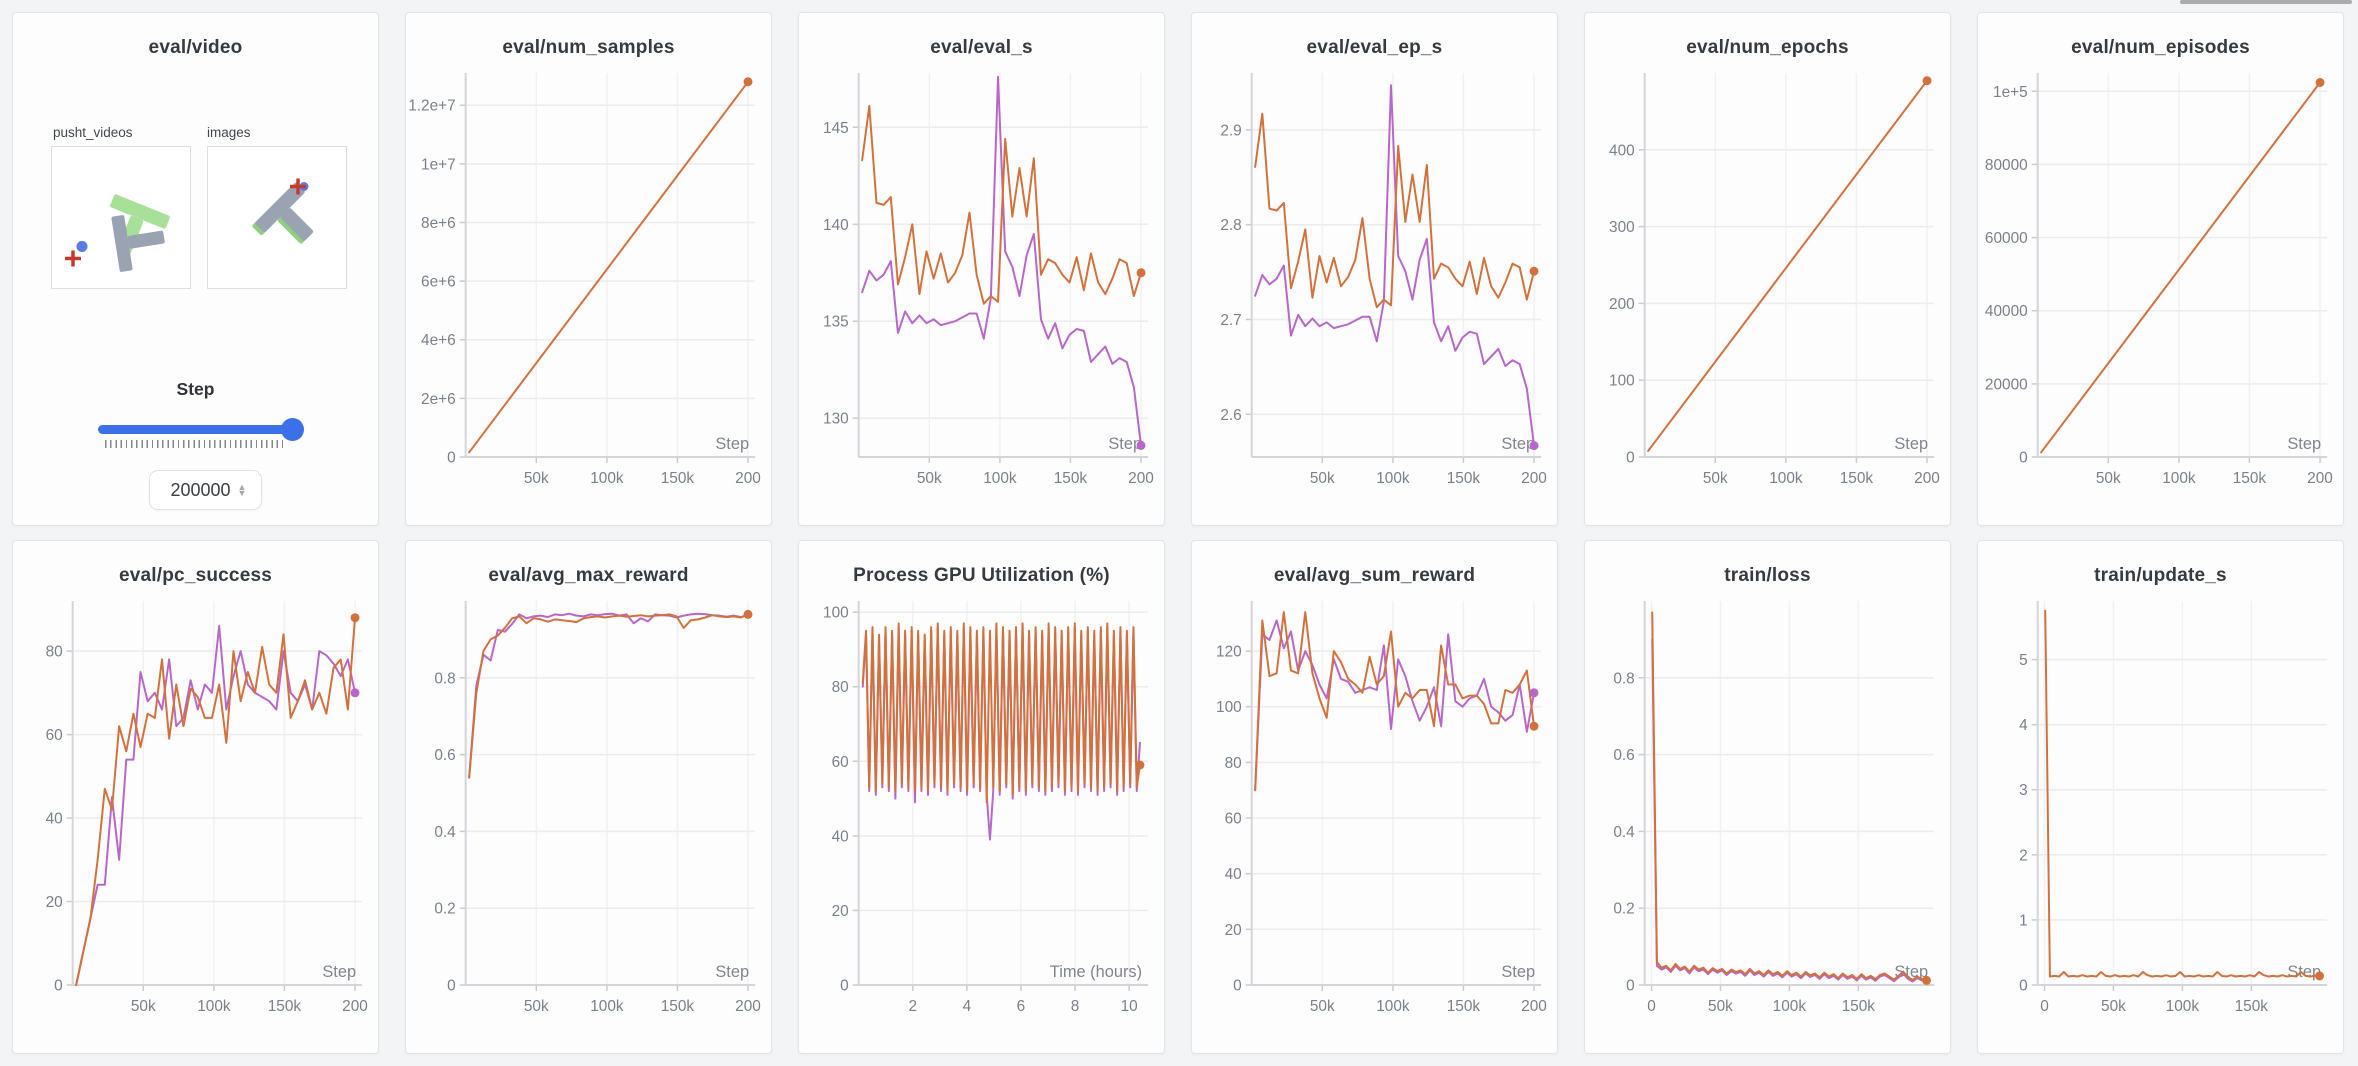  I want to click on step-slider-track, so click(201, 429).